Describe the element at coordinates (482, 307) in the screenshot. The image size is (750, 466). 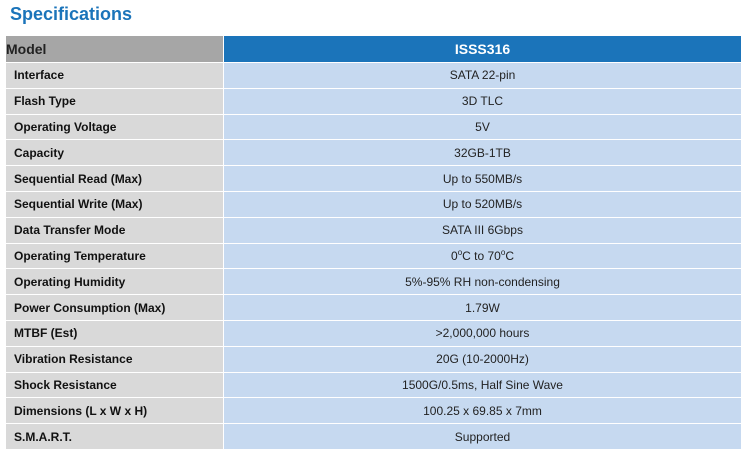
I see `spec-value: 1.79W` at that location.